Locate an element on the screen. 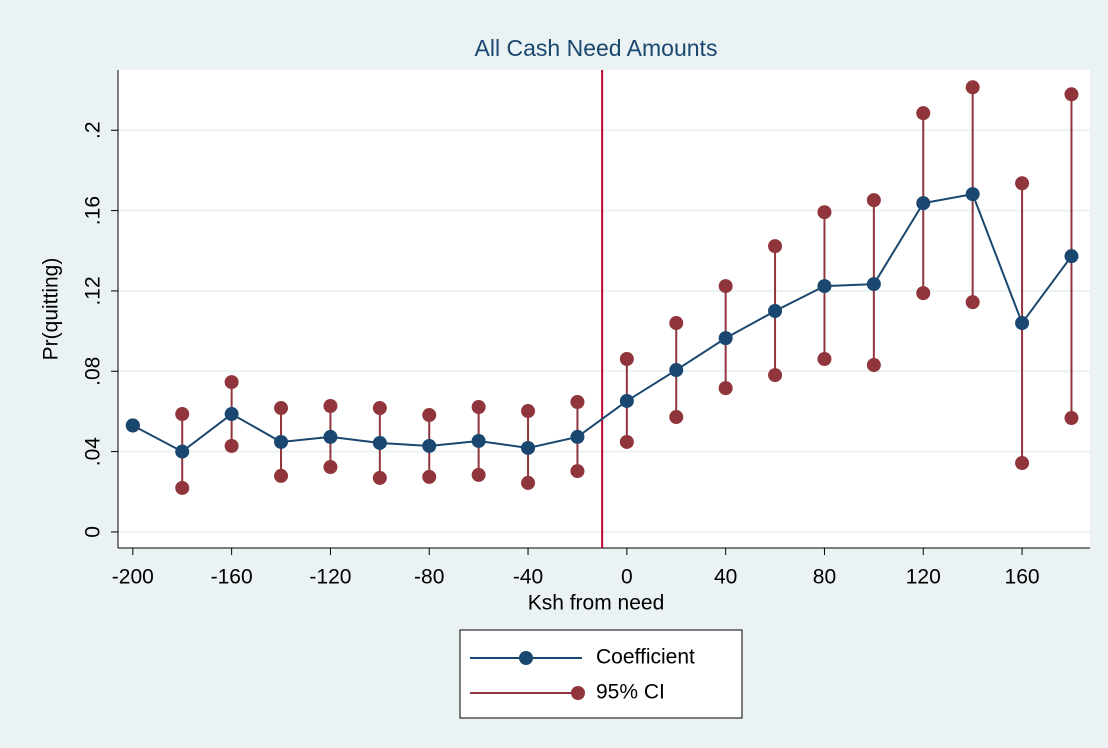 The height and width of the screenshot is (748, 1108). x-tick-label: 80 is located at coordinates (824, 577).